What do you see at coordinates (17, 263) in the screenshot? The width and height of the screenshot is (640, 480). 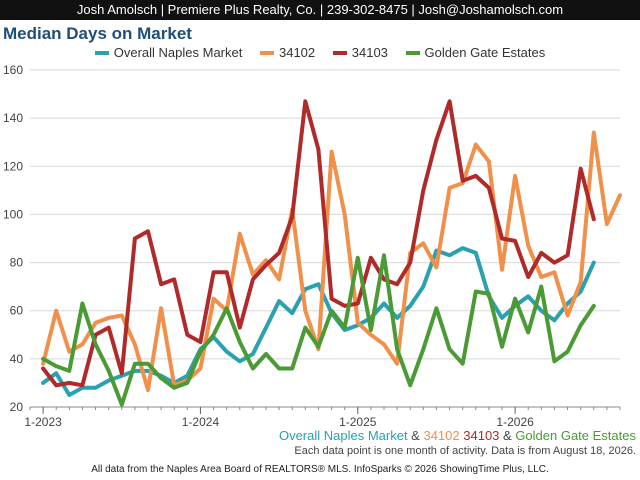 I see `y-tick-label: 80` at bounding box center [17, 263].